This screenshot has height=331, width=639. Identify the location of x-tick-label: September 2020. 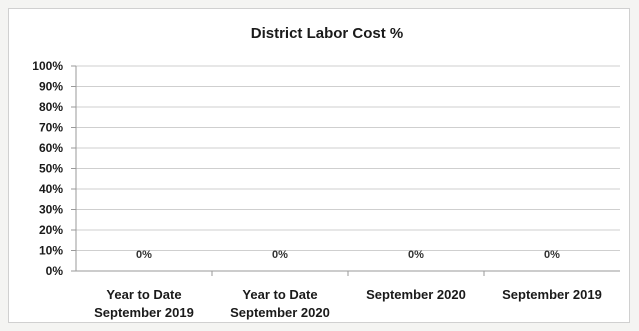
(416, 294).